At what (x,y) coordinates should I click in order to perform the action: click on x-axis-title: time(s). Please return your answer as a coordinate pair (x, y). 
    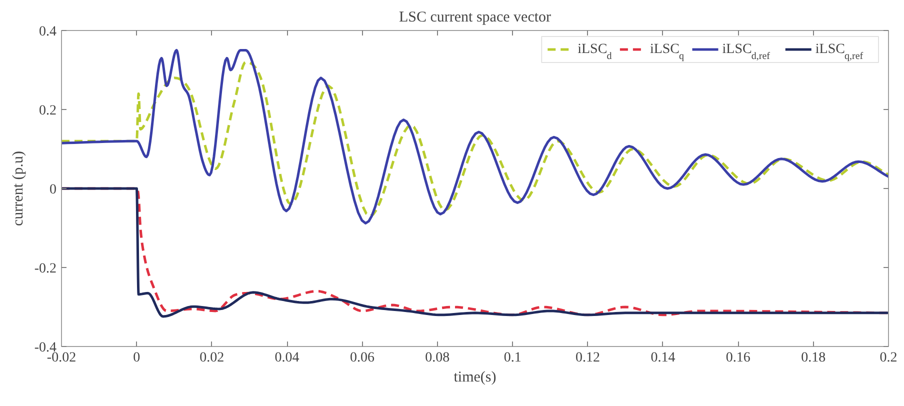
    Looking at the image, I should click on (475, 378).